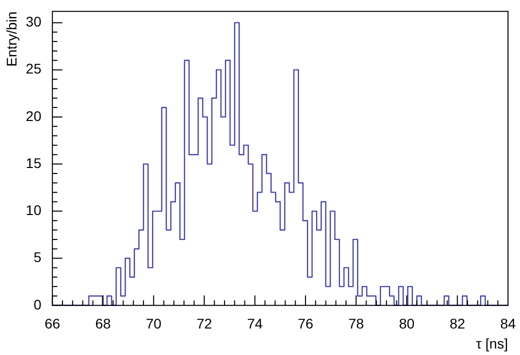  What do you see at coordinates (406, 324) in the screenshot?
I see `x-tick-label: 80` at bounding box center [406, 324].